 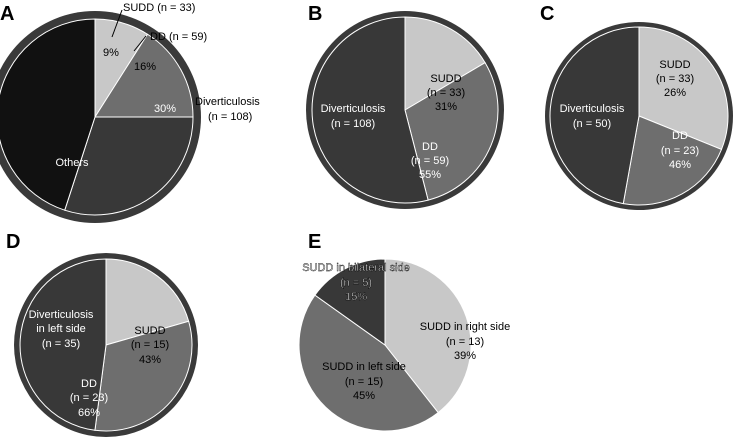 What do you see at coordinates (61, 329) in the screenshot?
I see `pie-d-label-diverticulosis-side: in left side` at bounding box center [61, 329].